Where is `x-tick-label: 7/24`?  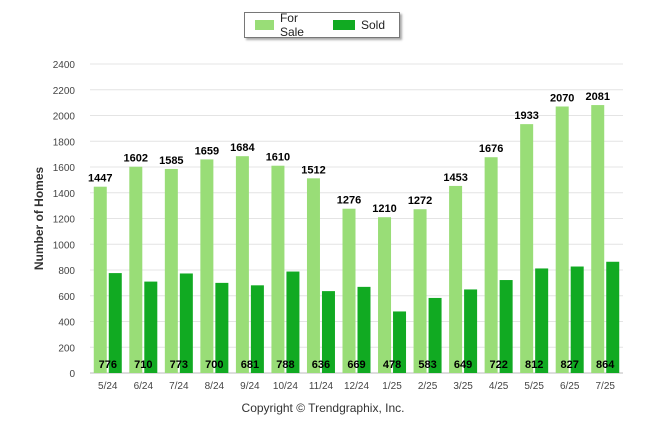
x-tick-label: 7/24 is located at coordinates (179, 386).